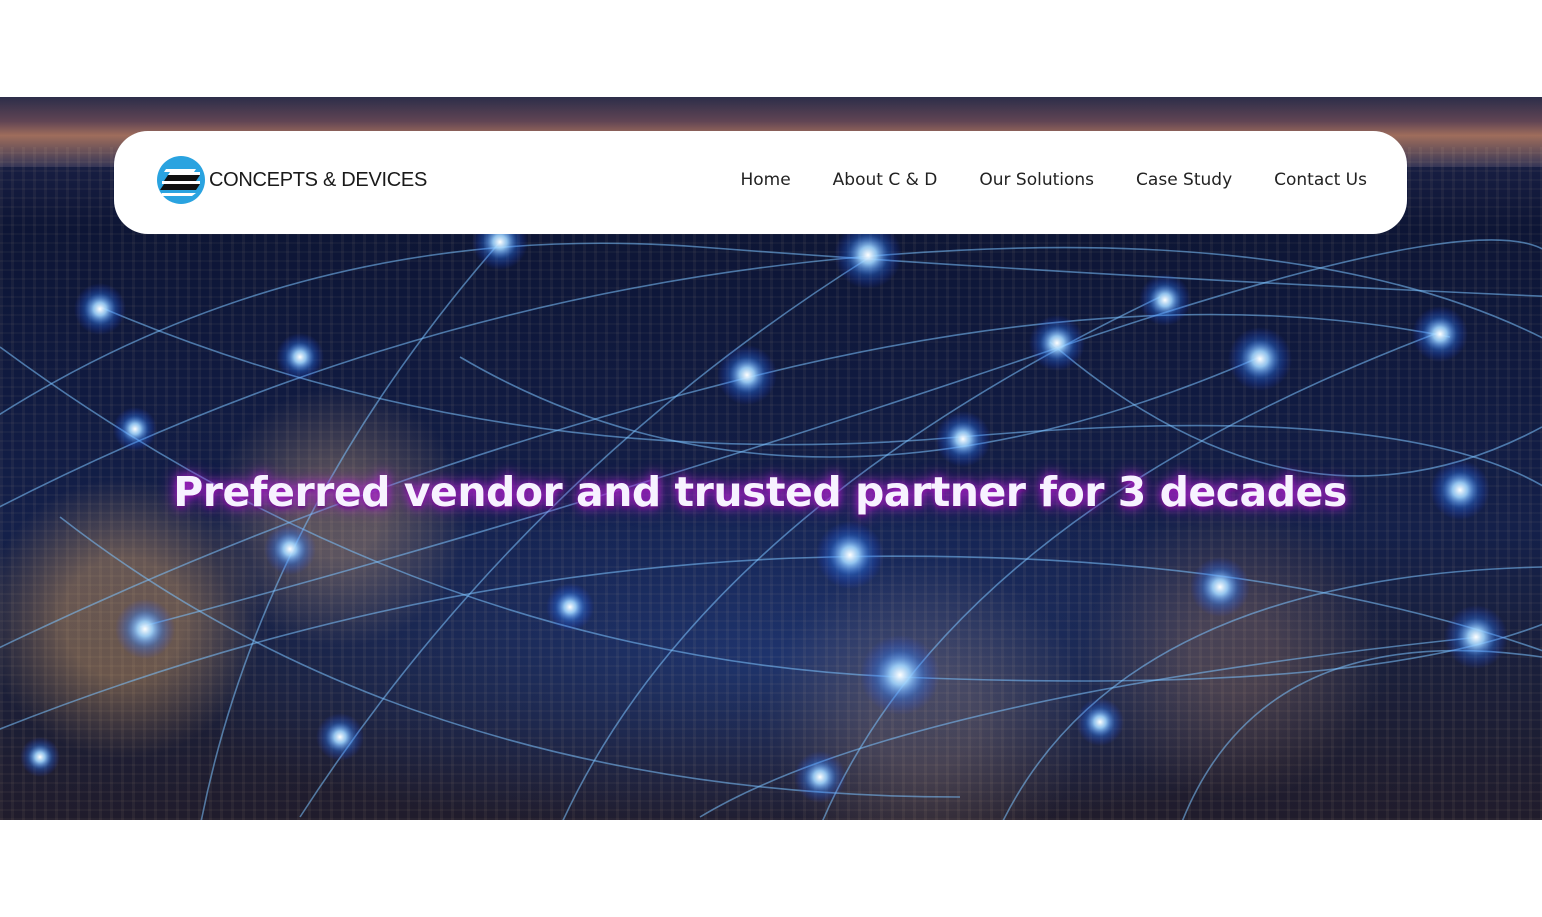 The height and width of the screenshot is (917, 1542). I want to click on nav-case-study: Case Study, so click(1184, 180).